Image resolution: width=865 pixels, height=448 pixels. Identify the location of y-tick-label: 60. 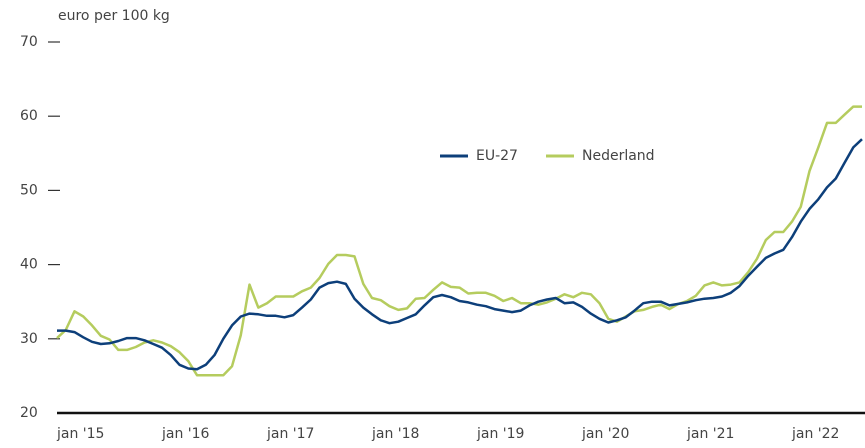
(29, 116).